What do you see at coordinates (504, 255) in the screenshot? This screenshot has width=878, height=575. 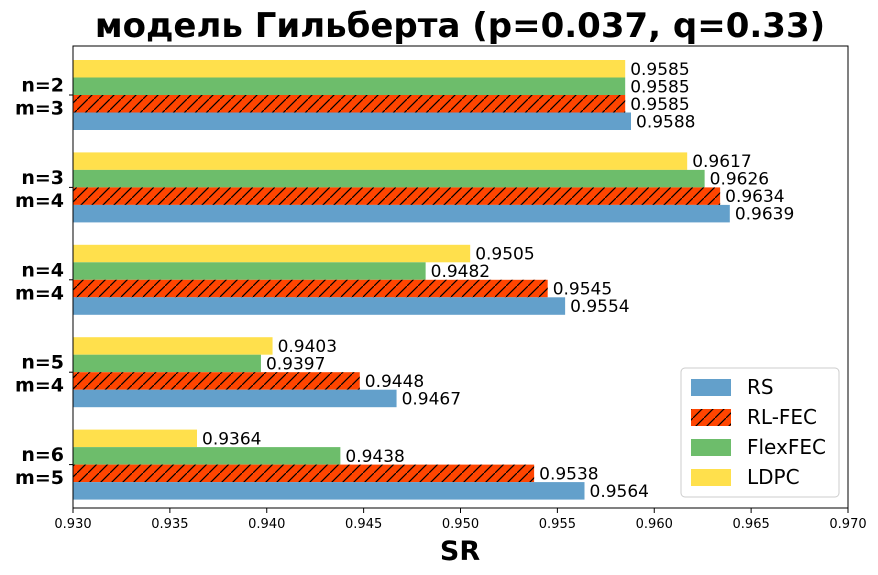 I see `data-label: 0.9505` at bounding box center [504, 255].